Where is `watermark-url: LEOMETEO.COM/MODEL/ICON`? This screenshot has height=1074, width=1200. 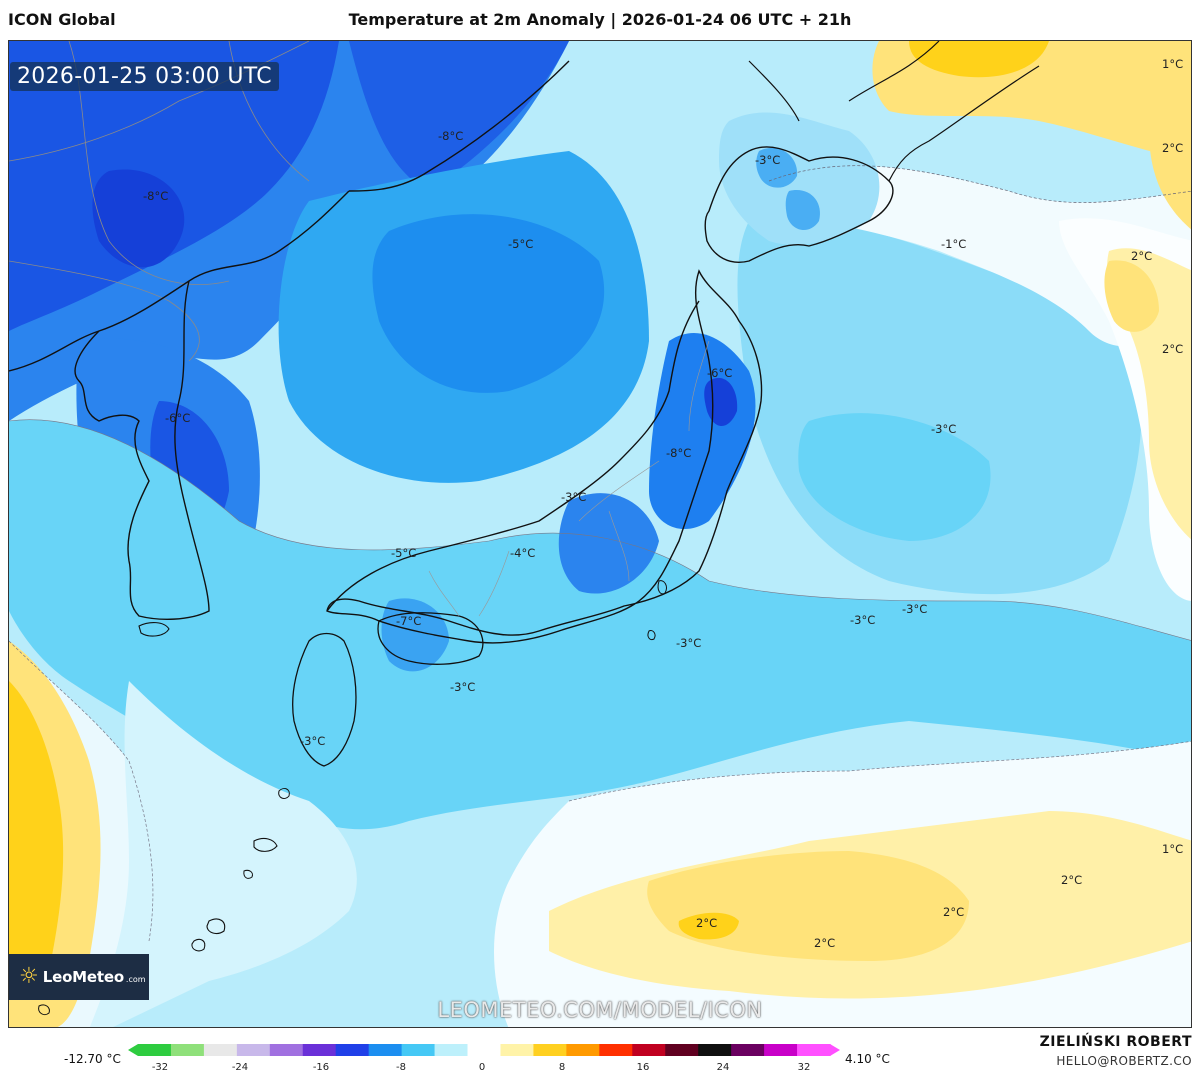 watermark-url: LEOMETEO.COM/MODEL/ICON is located at coordinates (600, 1010).